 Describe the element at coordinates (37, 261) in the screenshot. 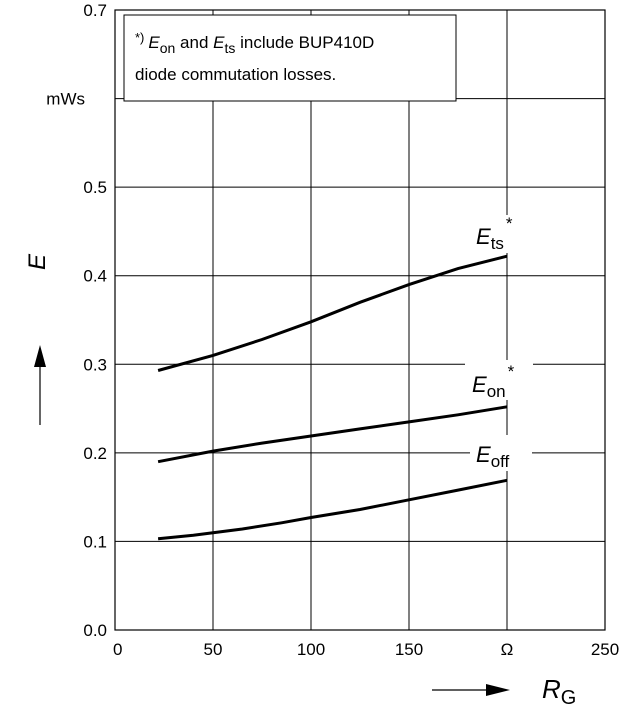

I see `y-axis-label: E` at that location.